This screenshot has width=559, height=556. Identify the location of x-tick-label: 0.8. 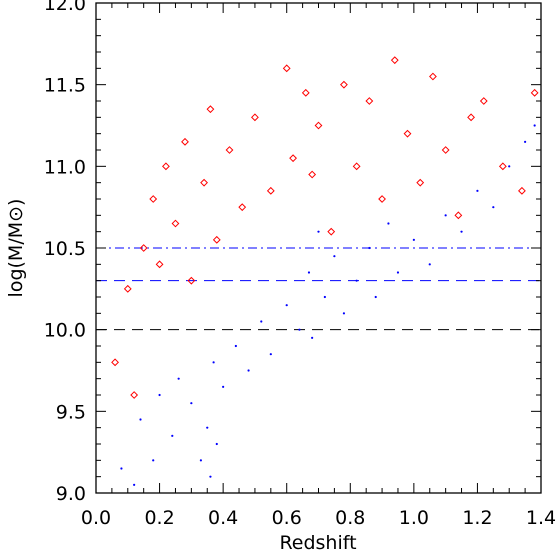
(350, 518).